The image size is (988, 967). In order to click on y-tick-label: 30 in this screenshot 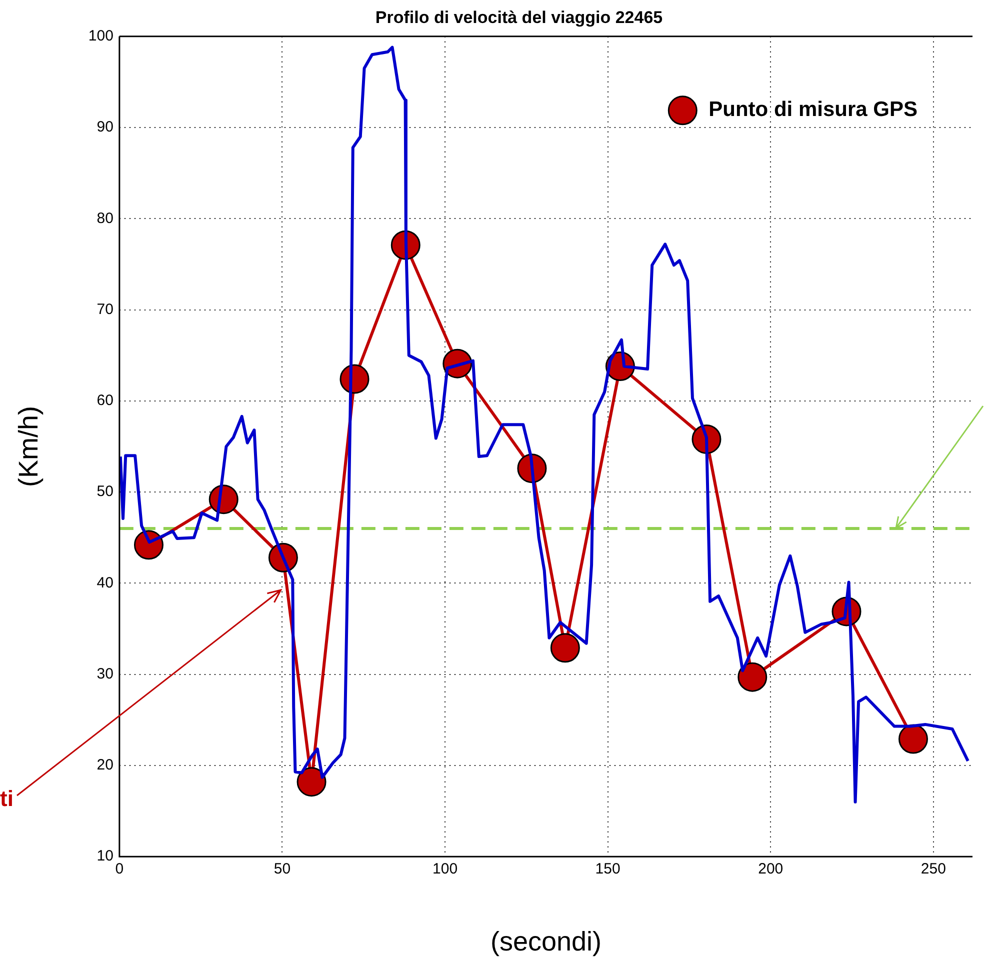, I will do `click(105, 673)`.